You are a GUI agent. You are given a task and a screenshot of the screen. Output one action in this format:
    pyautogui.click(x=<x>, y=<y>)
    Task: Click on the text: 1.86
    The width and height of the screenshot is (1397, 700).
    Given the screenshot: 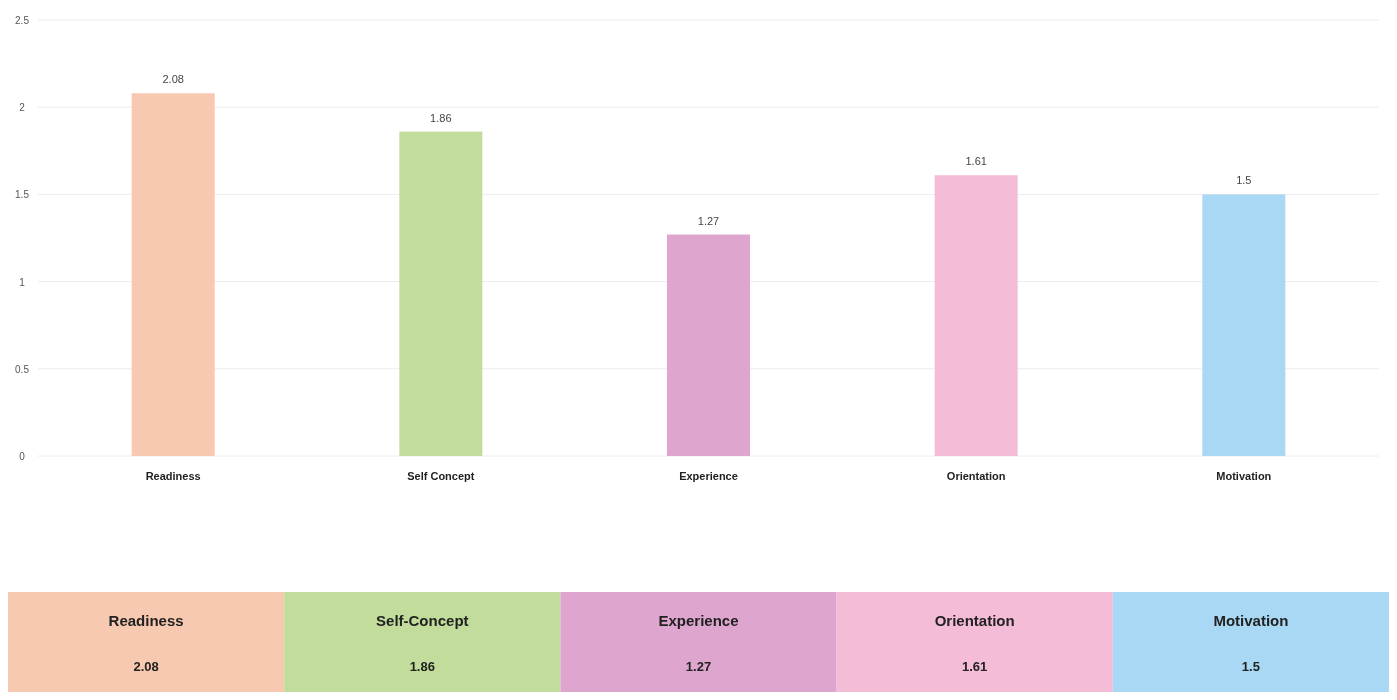 What is the action you would take?
    pyautogui.click(x=422, y=666)
    